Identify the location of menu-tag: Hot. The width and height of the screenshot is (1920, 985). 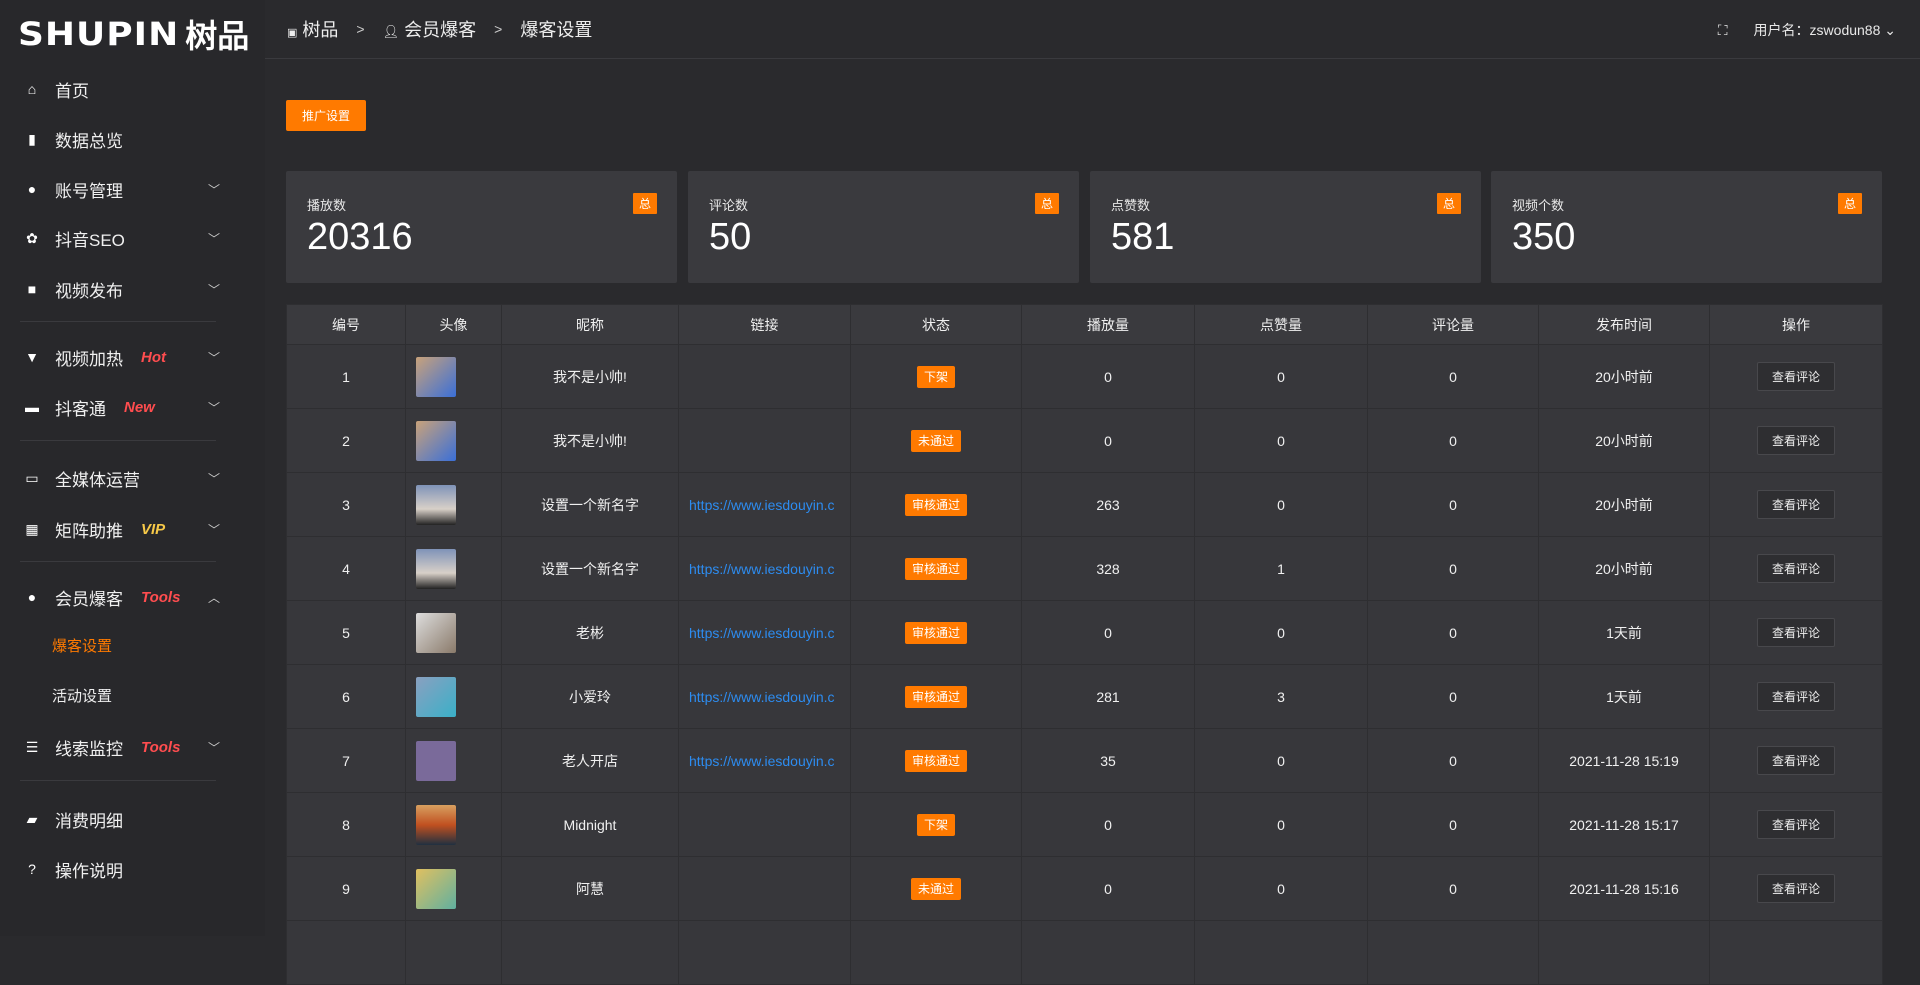
(153, 357).